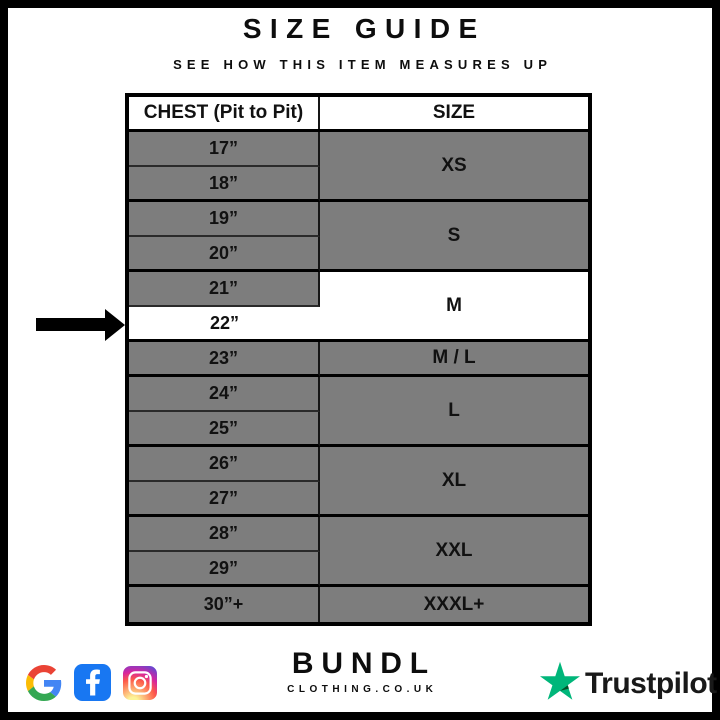  What do you see at coordinates (364, 28) in the screenshot?
I see `page-title: SIZE GUIDE` at bounding box center [364, 28].